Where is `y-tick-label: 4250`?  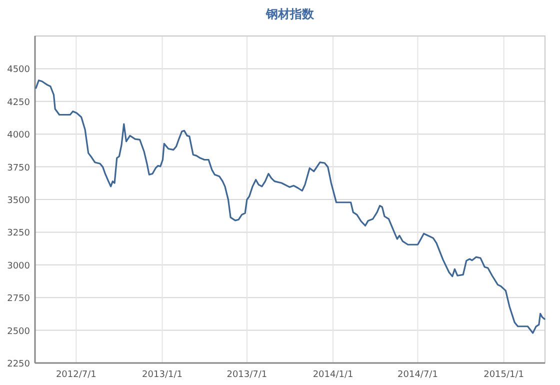 y-tick-label: 4250 is located at coordinates (18, 103).